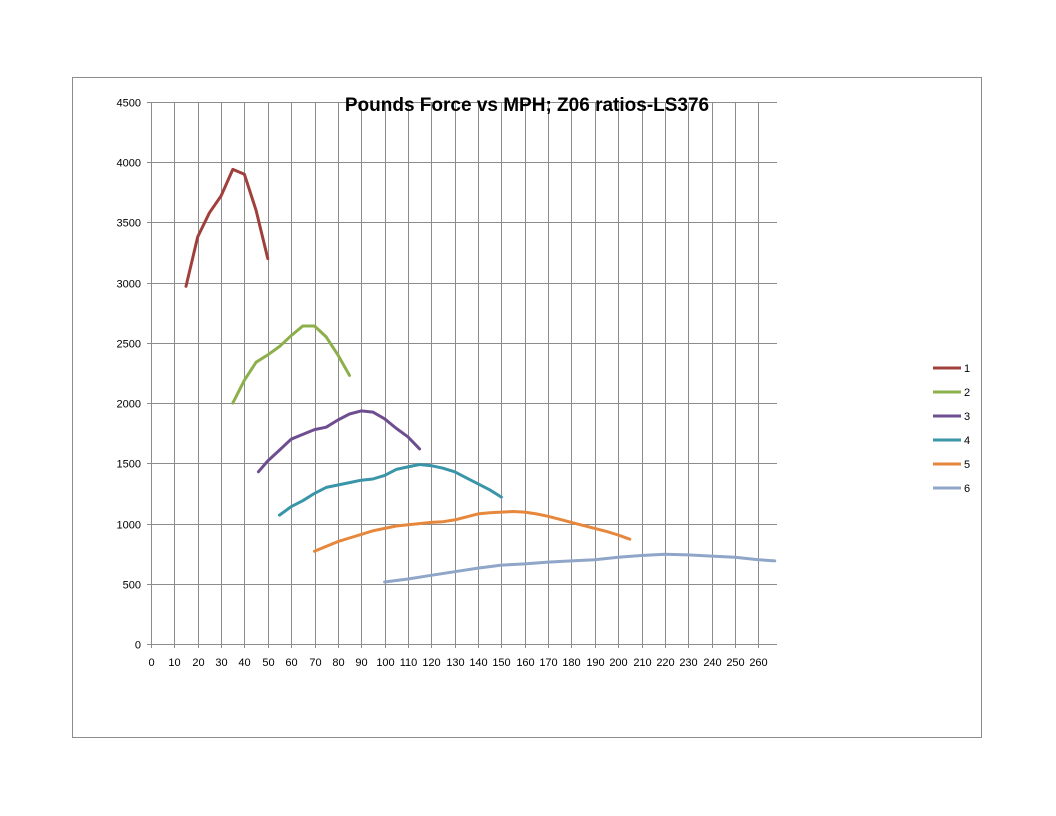  What do you see at coordinates (951, 429) in the screenshot?
I see `legend: 1 2 3 4 5 6` at bounding box center [951, 429].